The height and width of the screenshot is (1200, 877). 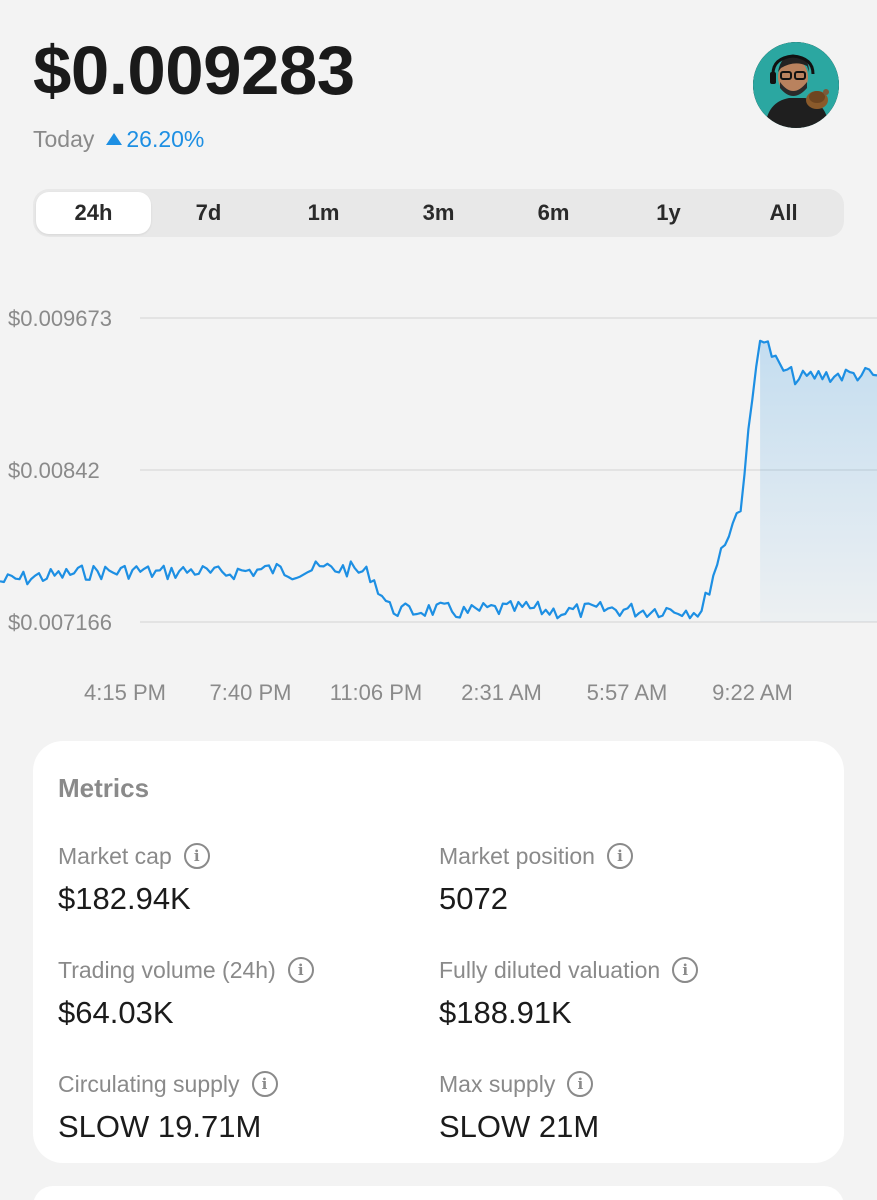 What do you see at coordinates (134, 879) in the screenshot?
I see `metric-market-cap: Market cap i $182.94K` at bounding box center [134, 879].